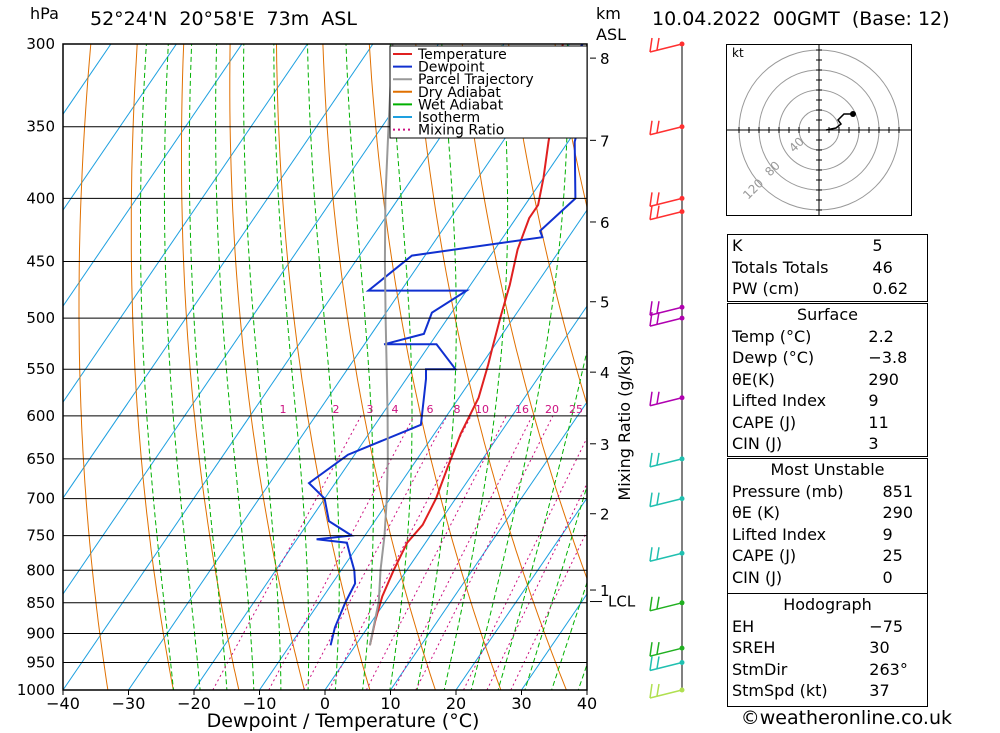  I want to click on pressure-tick-label: 800, so click(40, 570).